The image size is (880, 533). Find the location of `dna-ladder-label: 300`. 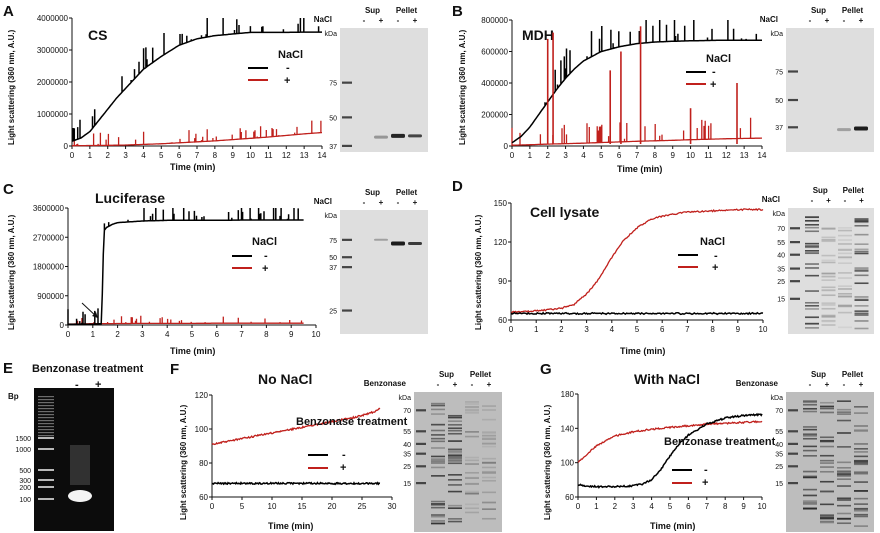

dna-ladder-label: 300 is located at coordinates (25, 481).